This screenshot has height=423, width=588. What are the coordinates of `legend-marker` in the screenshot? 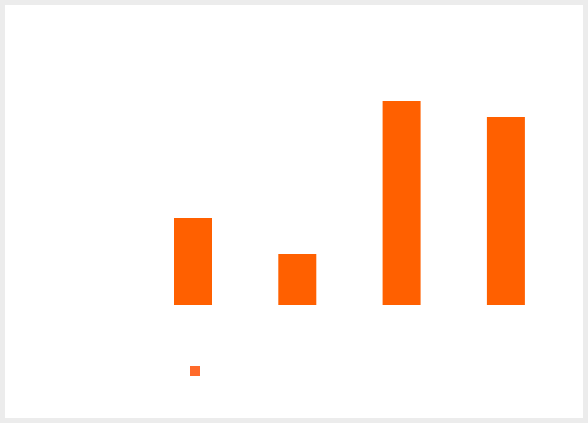 It's located at (195, 371).